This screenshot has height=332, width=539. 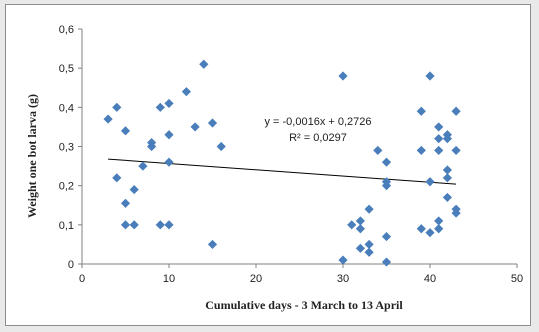 What do you see at coordinates (430, 279) in the screenshot?
I see `x-tick-label: 40` at bounding box center [430, 279].